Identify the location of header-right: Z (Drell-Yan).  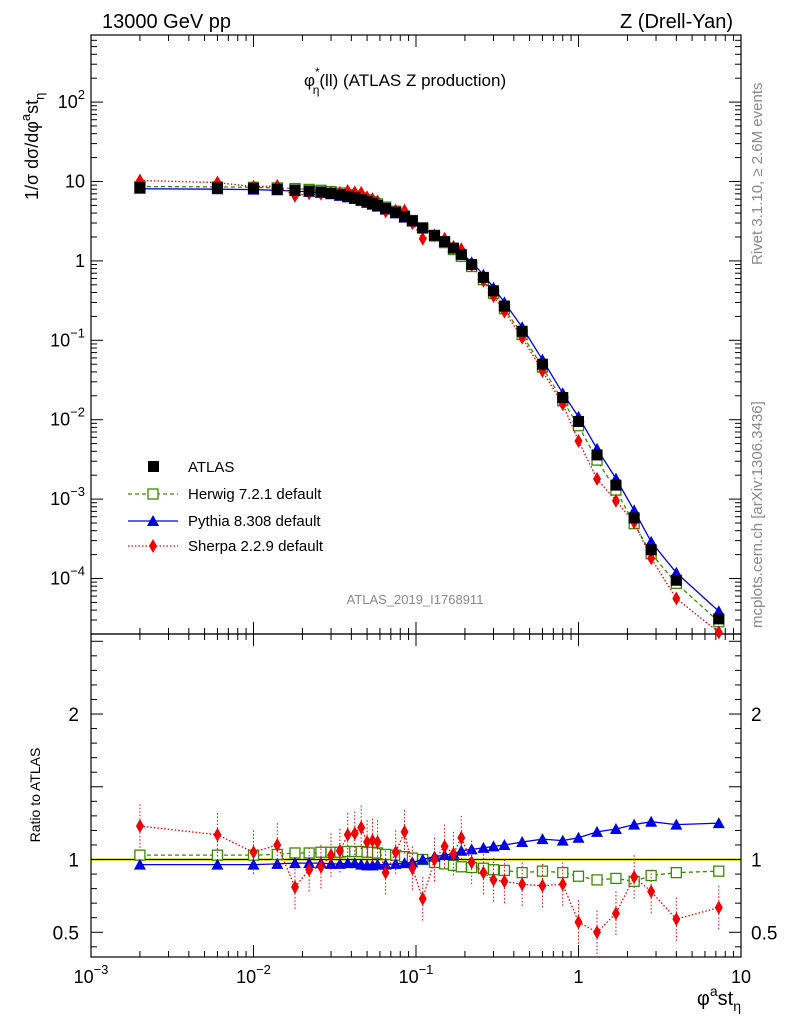
(676, 22).